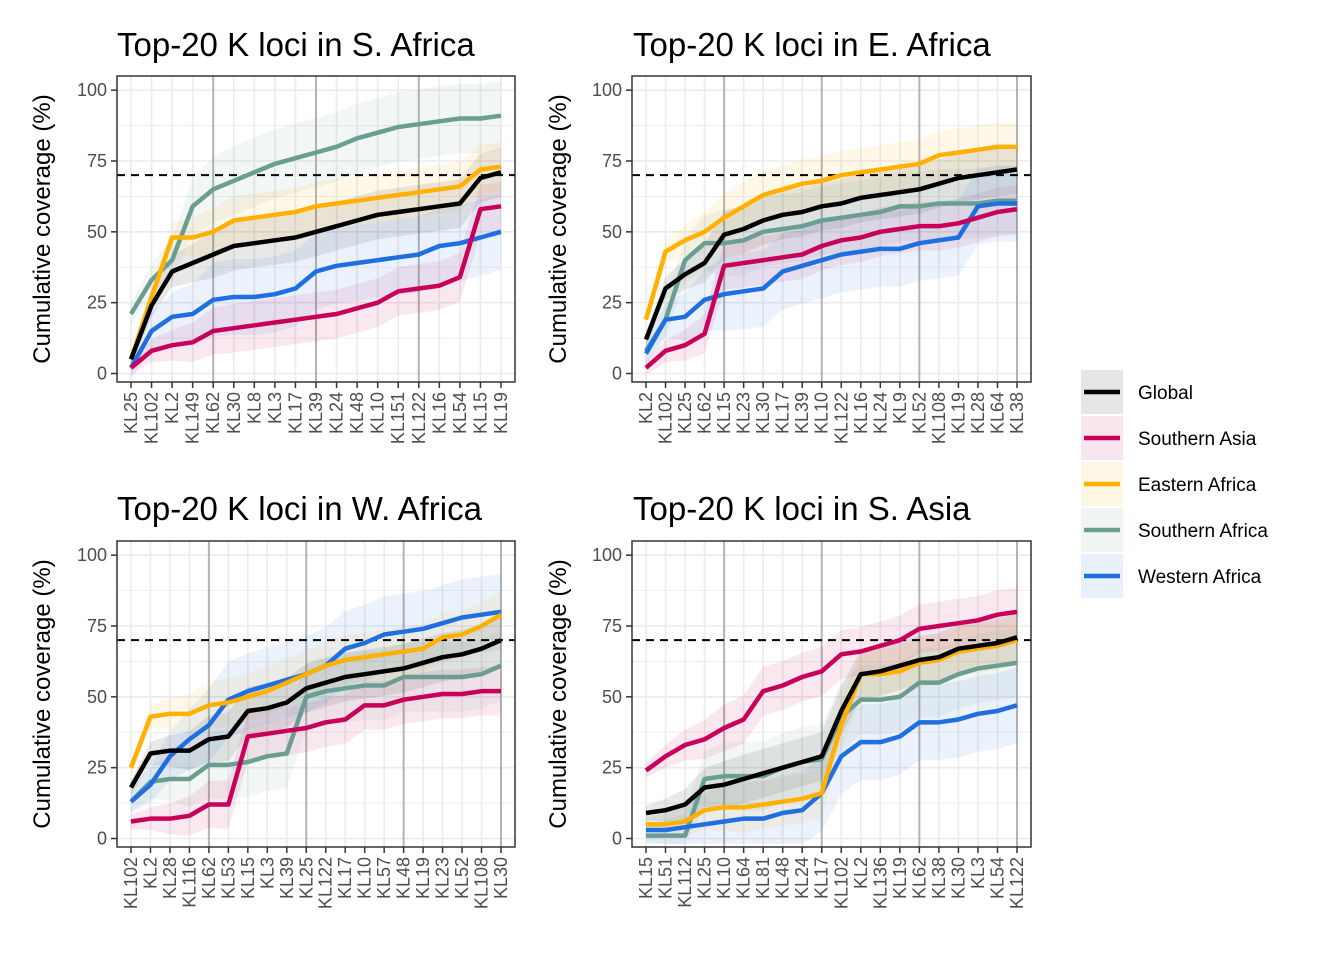 The height and width of the screenshot is (960, 1344). What do you see at coordinates (939, 878) in the screenshot?
I see `x-tick-label: KL38` at bounding box center [939, 878].